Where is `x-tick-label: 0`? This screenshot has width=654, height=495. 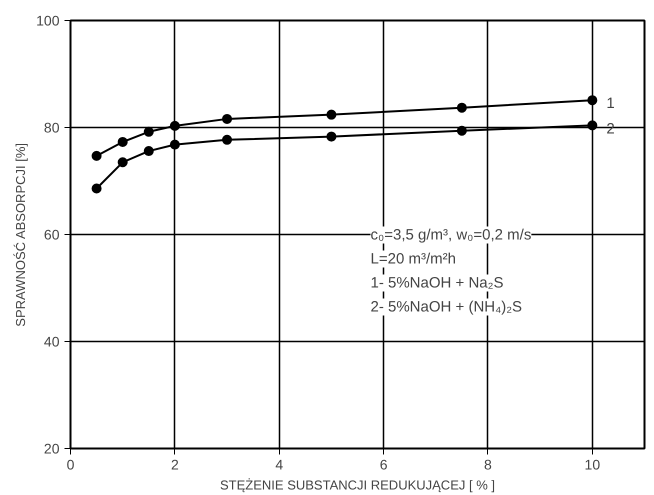
x-tick-label: 0 is located at coordinates (70, 464).